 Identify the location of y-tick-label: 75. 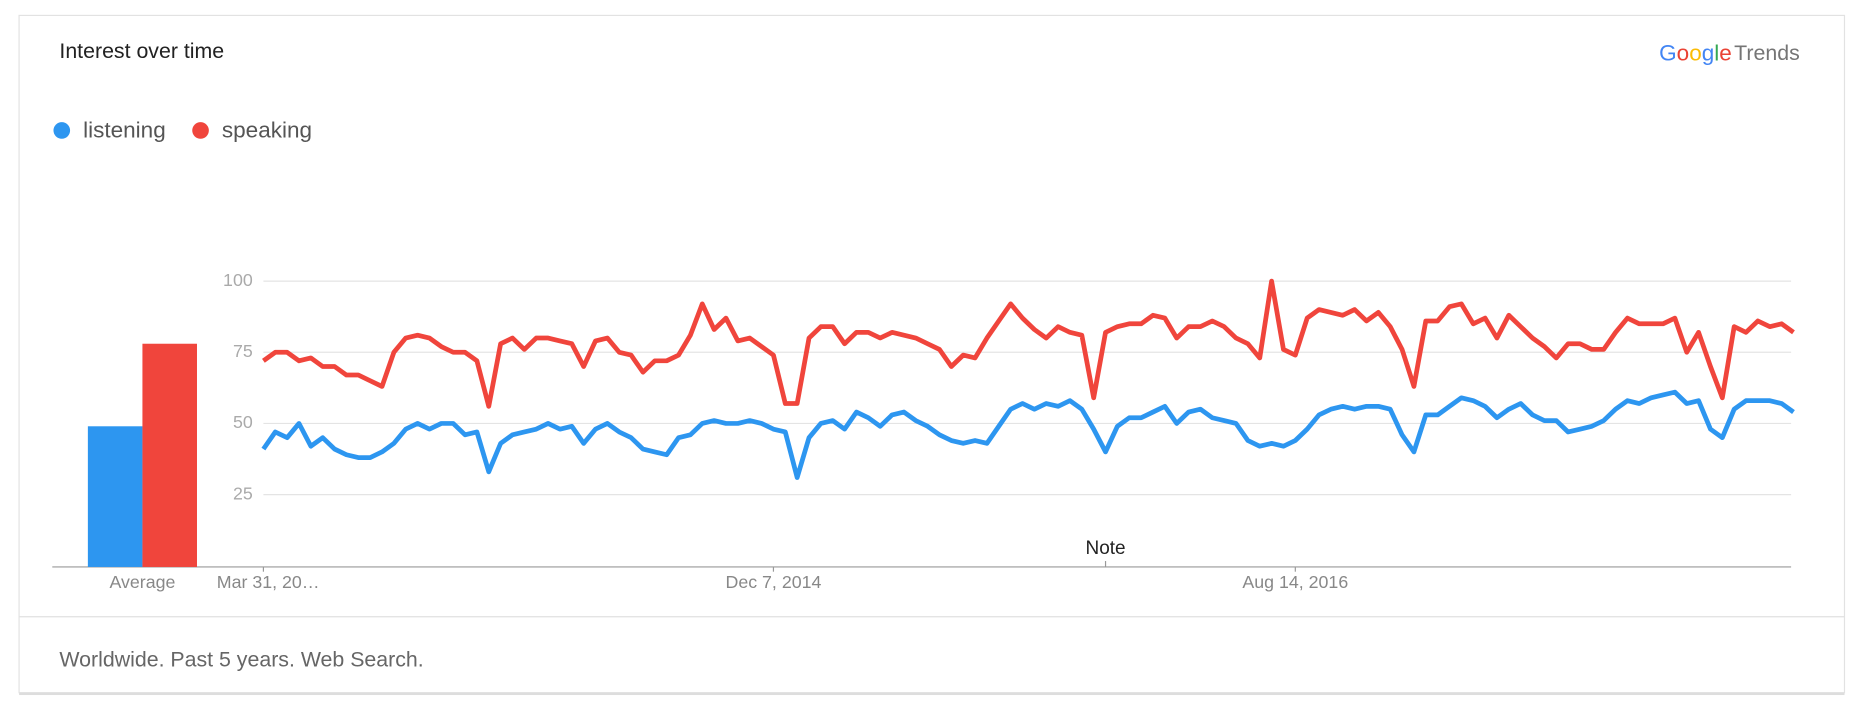
(243, 351).